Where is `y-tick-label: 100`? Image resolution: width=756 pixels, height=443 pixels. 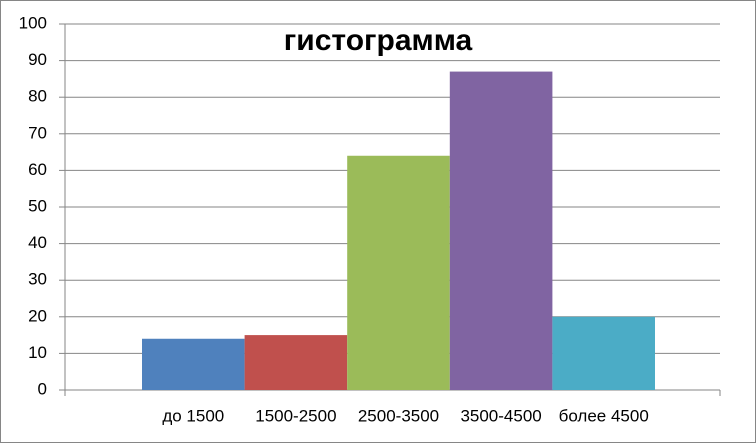 y-tick-label: 100 is located at coordinates (33, 22).